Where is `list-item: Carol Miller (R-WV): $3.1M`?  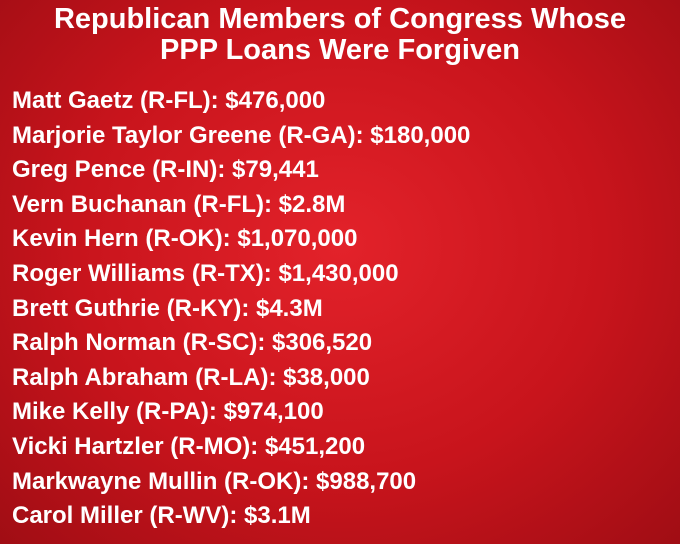
list-item: Carol Miller (R-WV): $3.1M is located at coordinates (161, 516).